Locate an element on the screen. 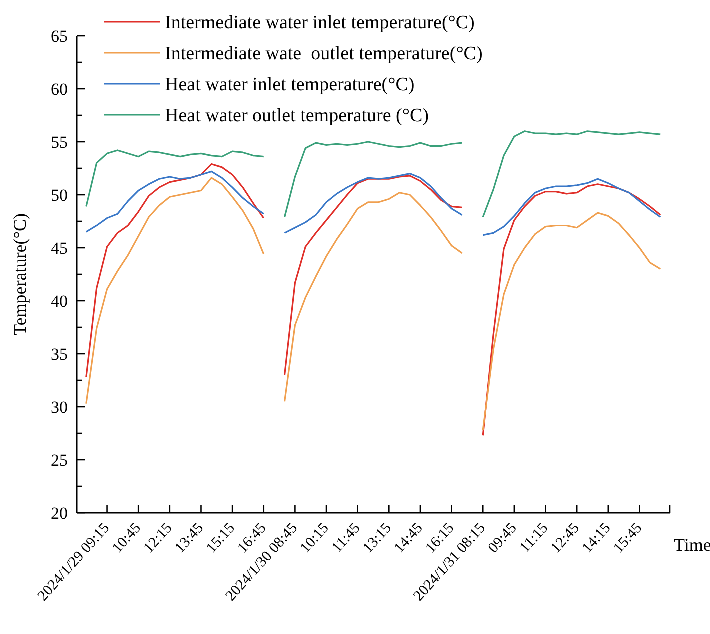 This screenshot has height=634, width=710. y-tick-label: 60 is located at coordinates (59, 89).